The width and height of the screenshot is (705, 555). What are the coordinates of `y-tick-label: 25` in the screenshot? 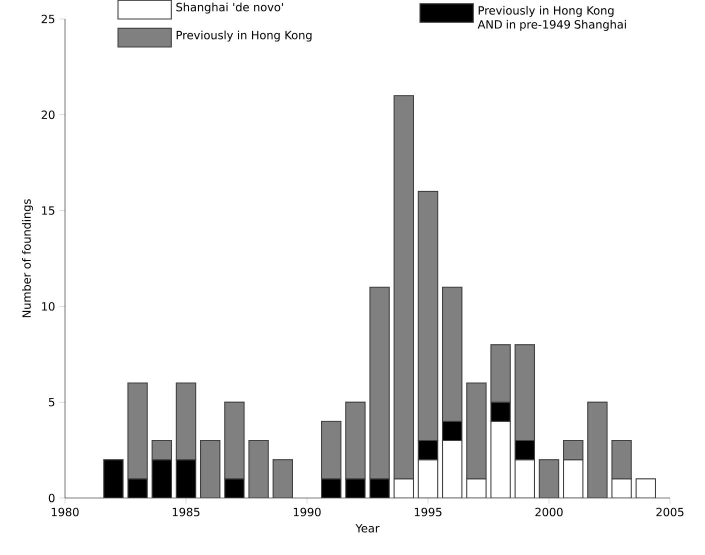 It's located at (48, 19).